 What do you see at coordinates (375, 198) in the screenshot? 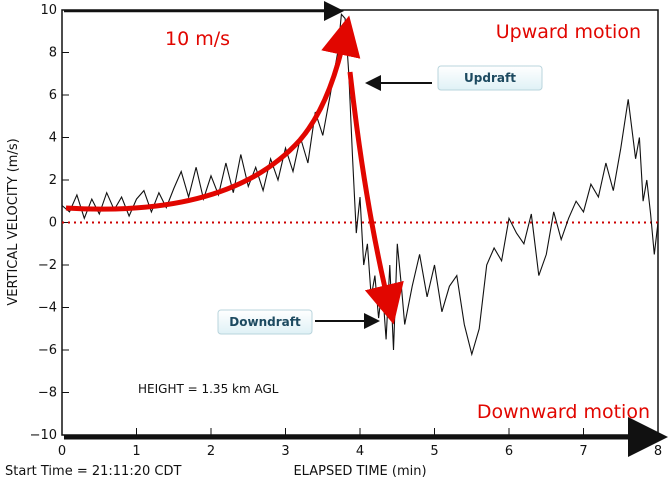
I see `fall-trend-arrow` at bounding box center [375, 198].